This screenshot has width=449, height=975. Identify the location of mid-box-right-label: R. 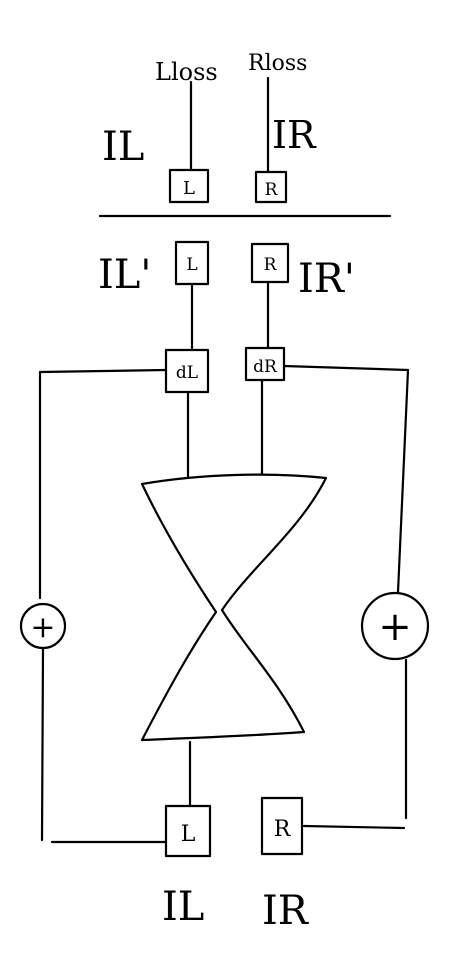
(271, 265).